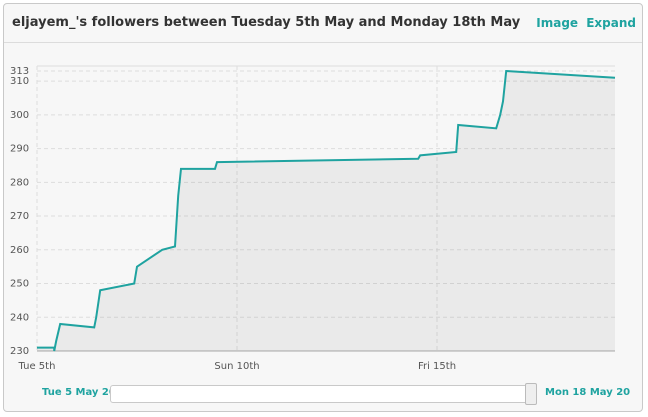 This screenshot has width=648, height=417. Describe the element at coordinates (531, 394) in the screenshot. I see `range-handle` at that location.